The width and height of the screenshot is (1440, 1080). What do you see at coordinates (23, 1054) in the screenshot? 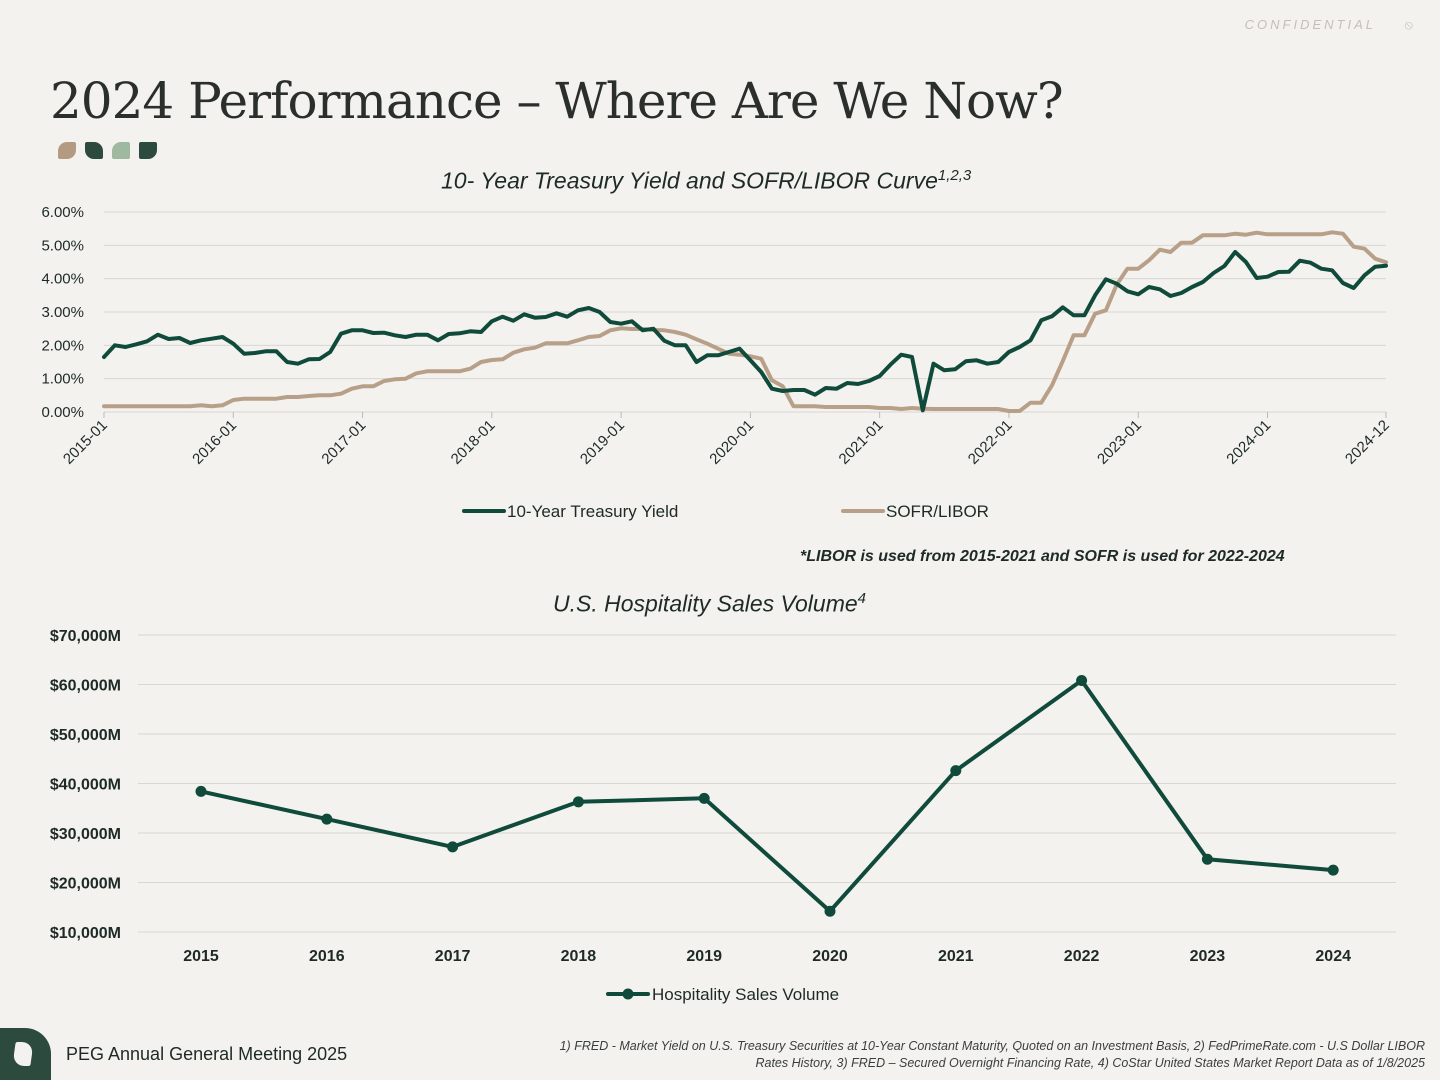
I see `leaf-logo-icon` at bounding box center [23, 1054].